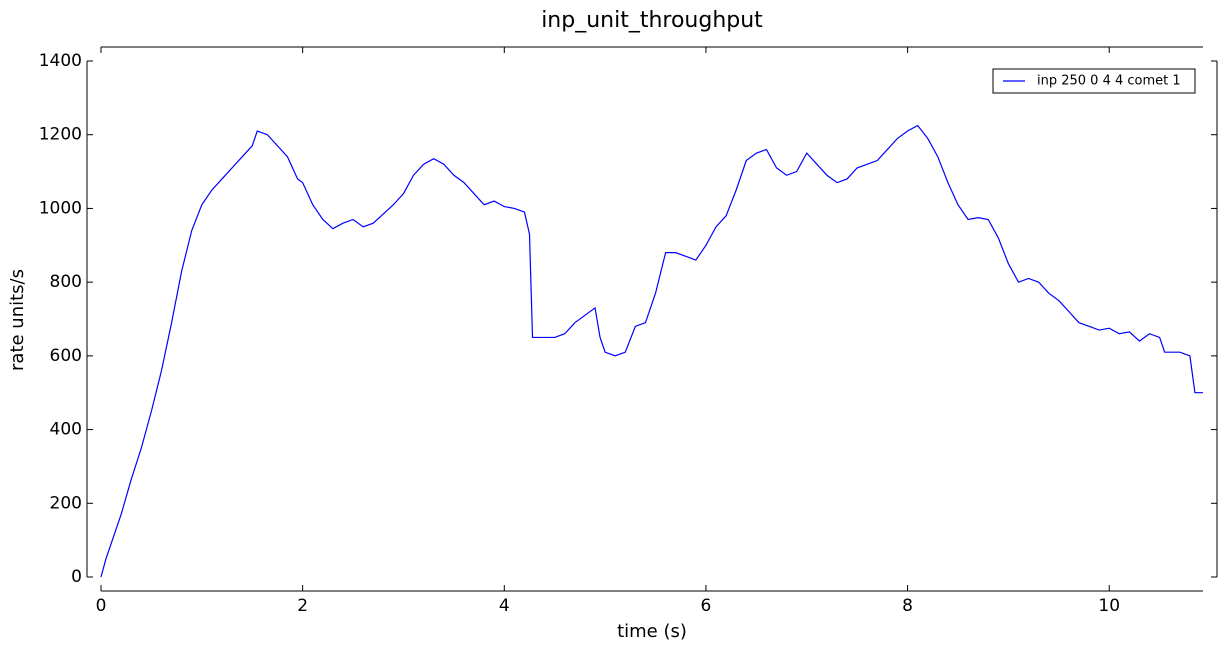 Image resolution: width=1227 pixels, height=652 pixels. What do you see at coordinates (17, 320) in the screenshot?
I see `y-axis-label: rate units/s` at bounding box center [17, 320].